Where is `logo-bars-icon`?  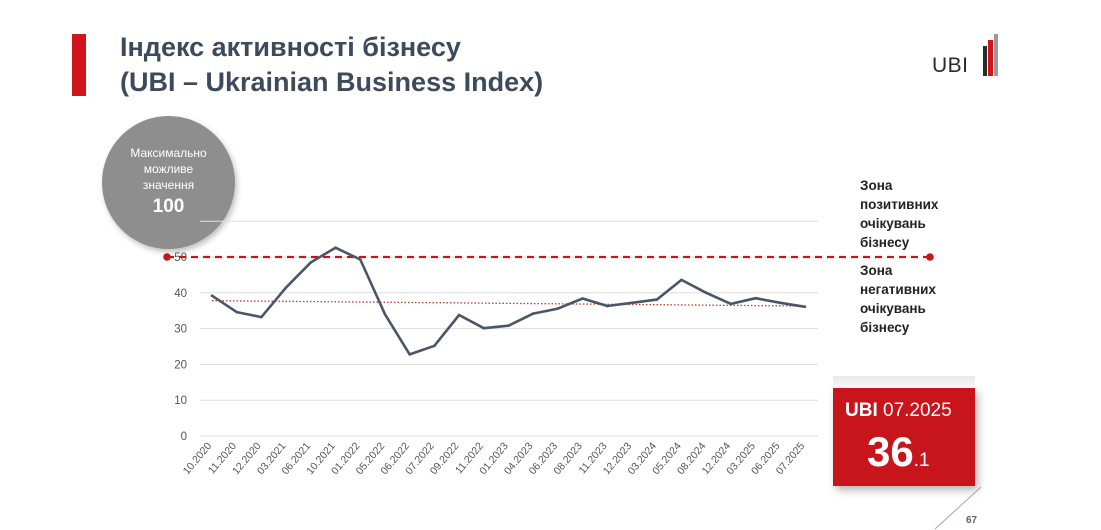
logo-bars-icon is located at coordinates (990, 55).